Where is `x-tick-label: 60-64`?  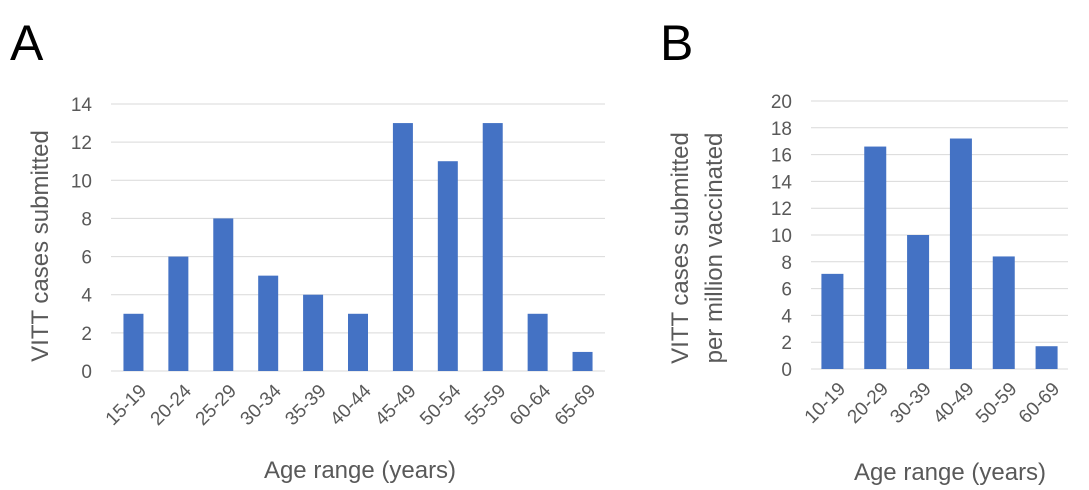 x-tick-label: 60-64 is located at coordinates (531, 405).